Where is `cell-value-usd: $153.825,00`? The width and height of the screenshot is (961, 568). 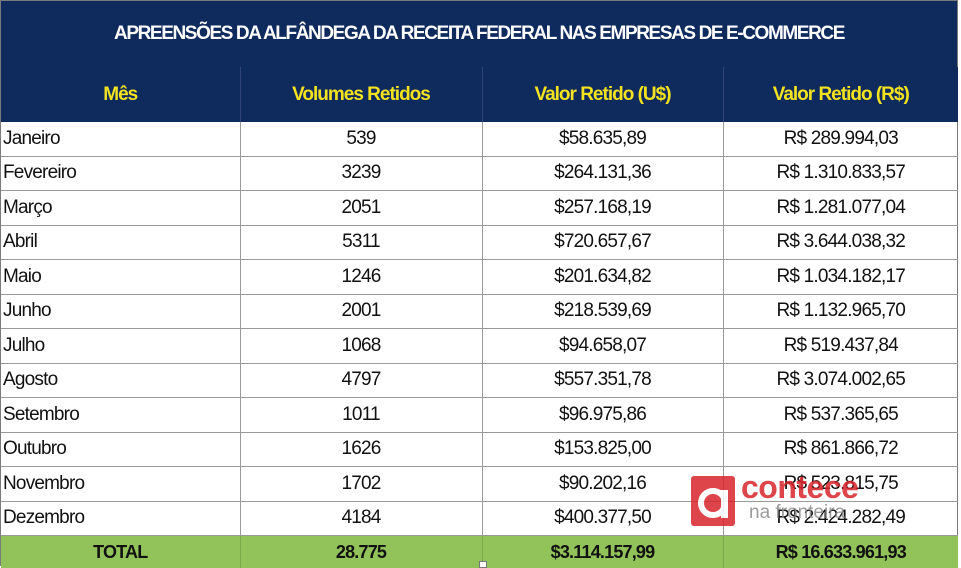 cell-value-usd: $153.825,00 is located at coordinates (603, 449).